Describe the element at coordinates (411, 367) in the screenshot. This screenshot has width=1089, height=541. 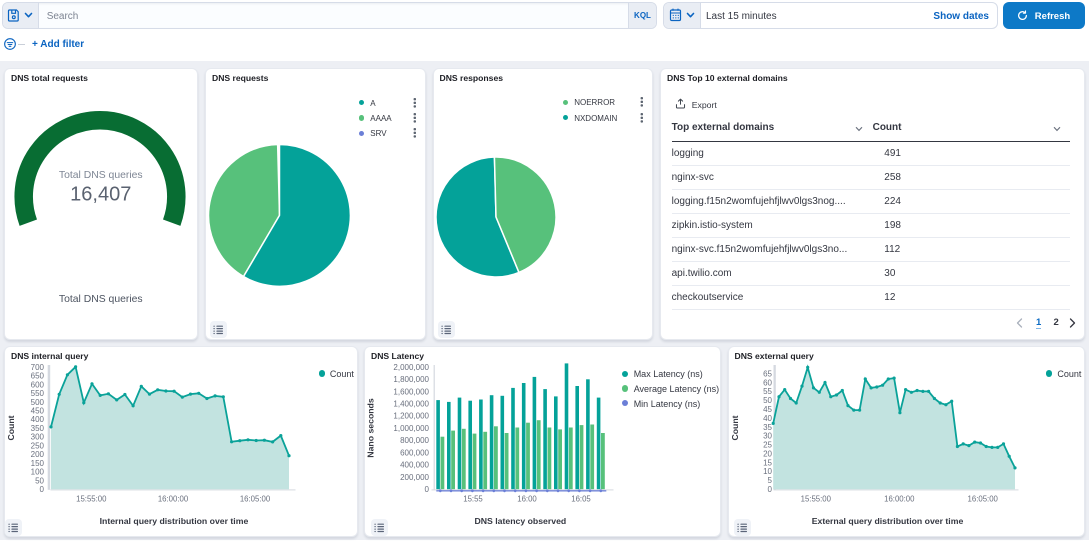
I see `svg-text: 2,000,000` at that location.